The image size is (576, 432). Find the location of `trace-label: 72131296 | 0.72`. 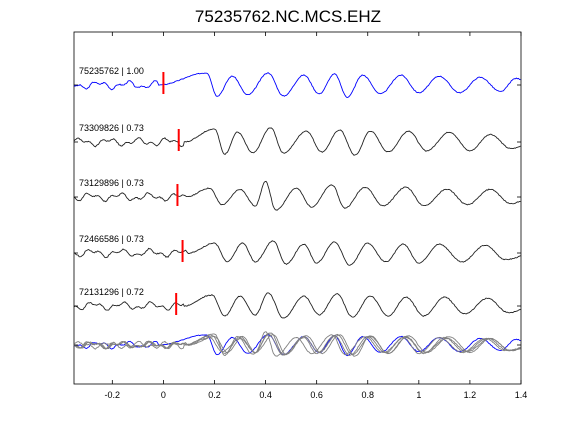

trace-label: 72131296 | 0.72 is located at coordinates (111, 292).